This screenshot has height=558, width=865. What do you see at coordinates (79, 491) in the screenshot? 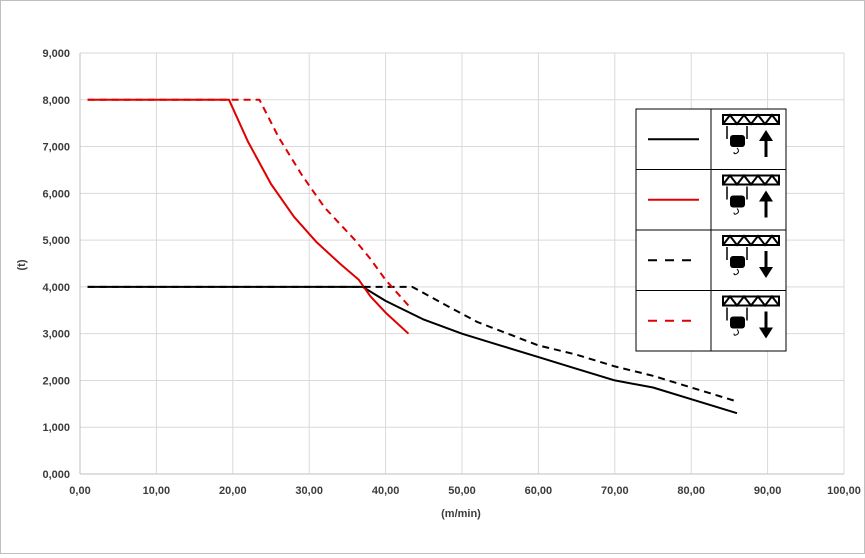
I see `x-tick-label: 0,00` at bounding box center [79, 491].